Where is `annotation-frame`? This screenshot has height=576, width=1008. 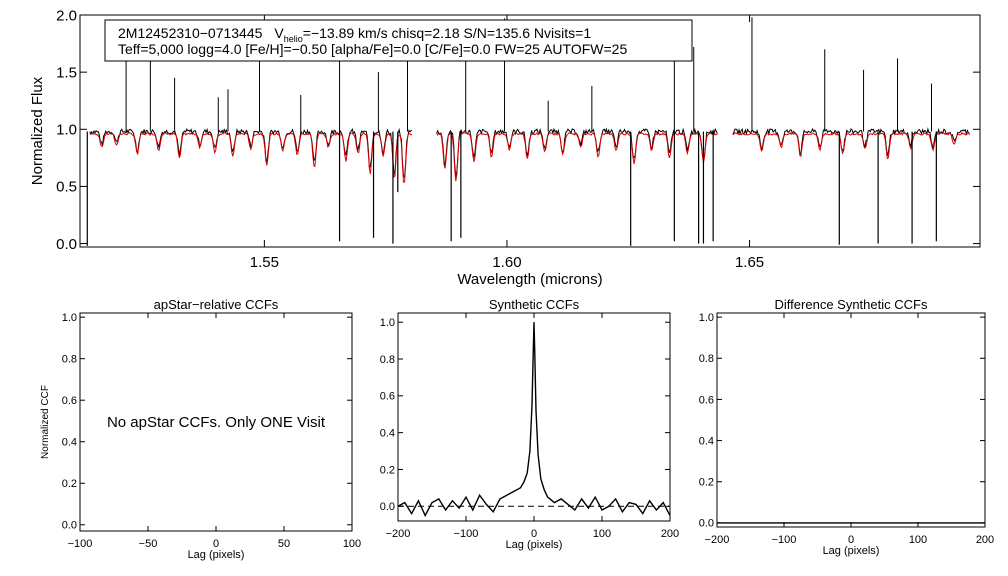 annotation-frame is located at coordinates (398, 40).